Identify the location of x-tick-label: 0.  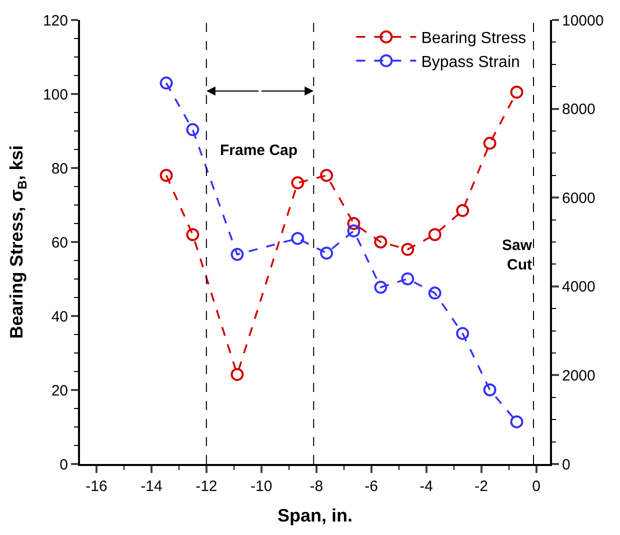
(536, 486).